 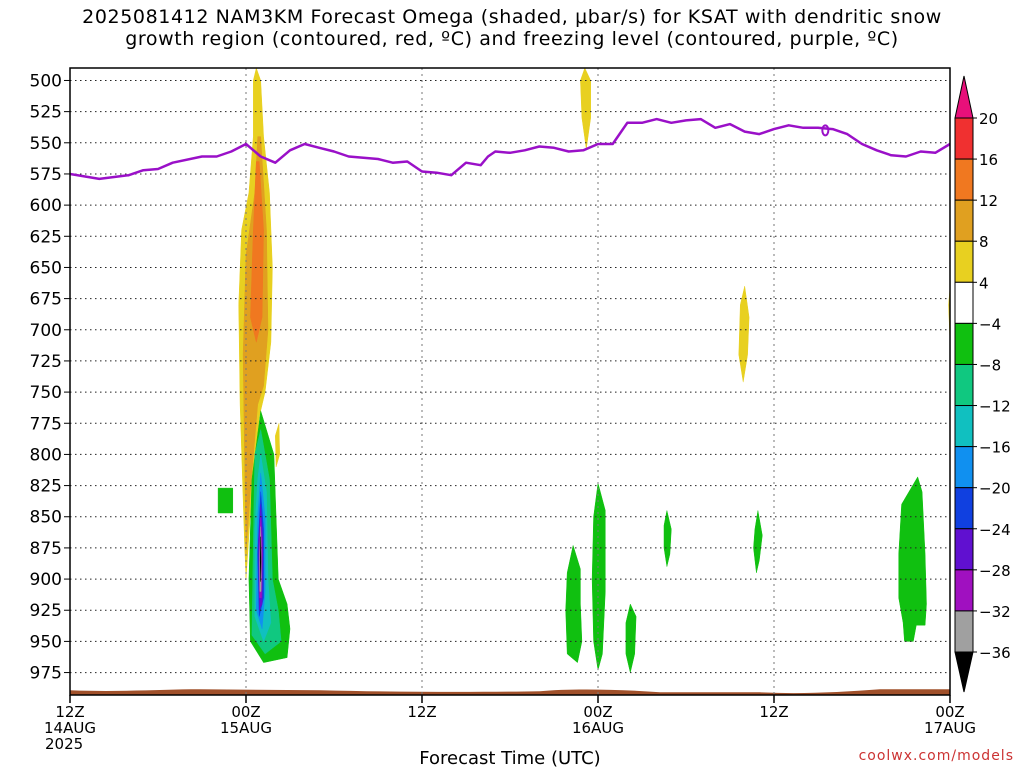 What do you see at coordinates (984, 283) in the screenshot?
I see `colorbar-label: 4` at bounding box center [984, 283].